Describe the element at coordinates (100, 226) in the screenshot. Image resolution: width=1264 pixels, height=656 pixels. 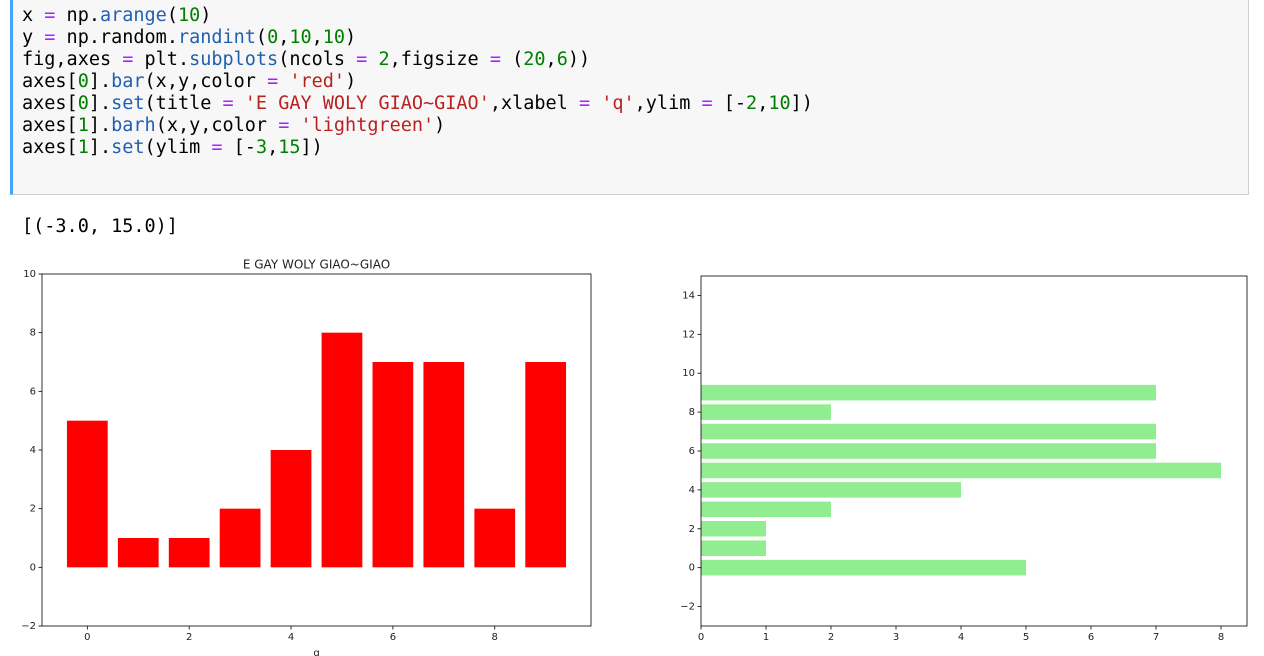
I see `cell-output: [(-3.0, 15.0)]` at that location.